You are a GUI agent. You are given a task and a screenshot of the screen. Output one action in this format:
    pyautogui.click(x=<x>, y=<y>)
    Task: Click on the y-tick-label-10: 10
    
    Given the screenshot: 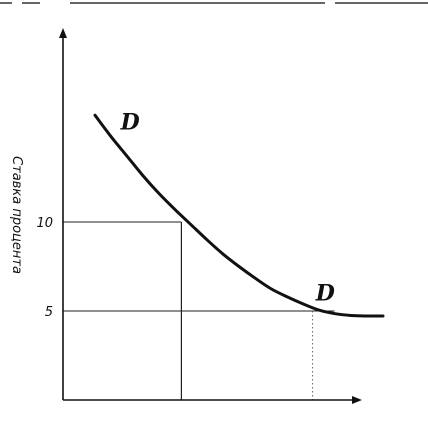 What is the action you would take?
    pyautogui.click(x=44, y=223)
    